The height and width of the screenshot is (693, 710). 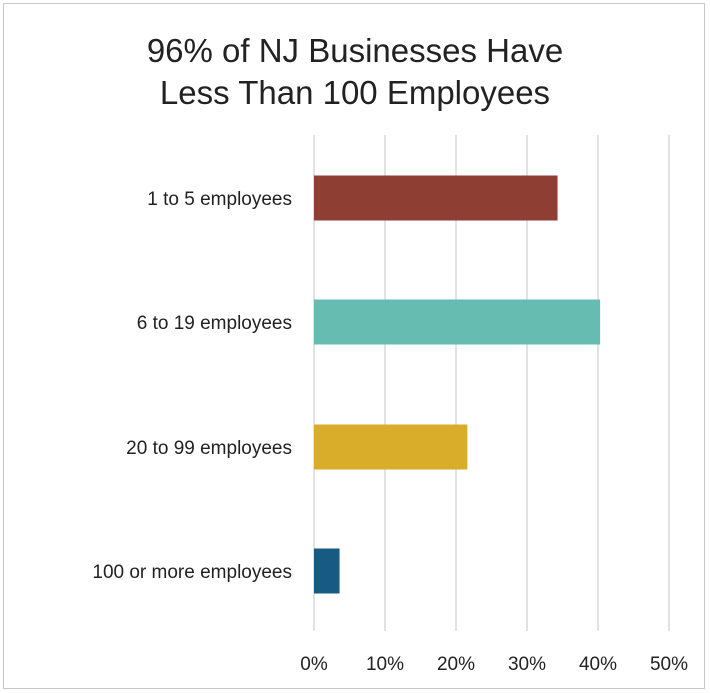 I want to click on x-tick-label-4: 40%, so click(x=598, y=664).